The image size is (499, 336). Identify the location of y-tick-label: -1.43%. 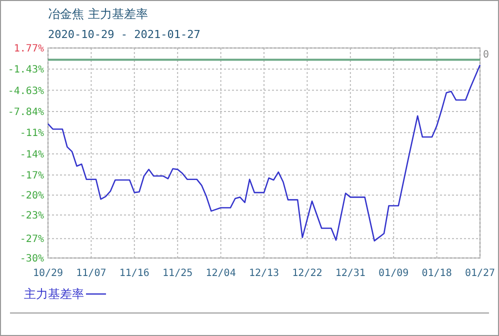
(26, 70).